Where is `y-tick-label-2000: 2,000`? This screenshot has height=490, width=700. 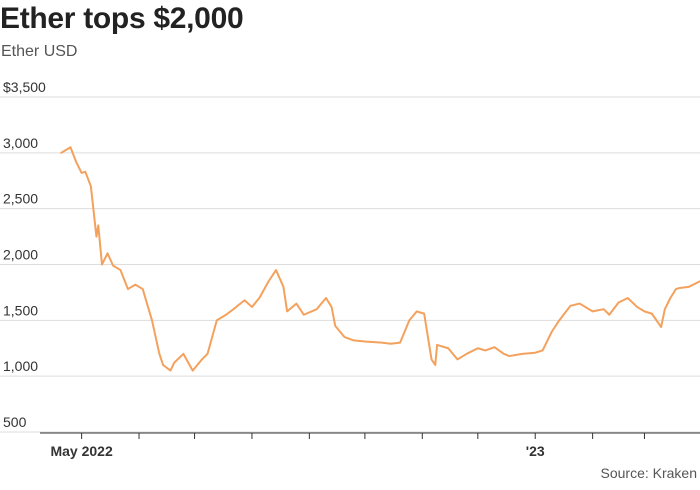 y-tick-label-2000: 2,000 is located at coordinates (20, 255).